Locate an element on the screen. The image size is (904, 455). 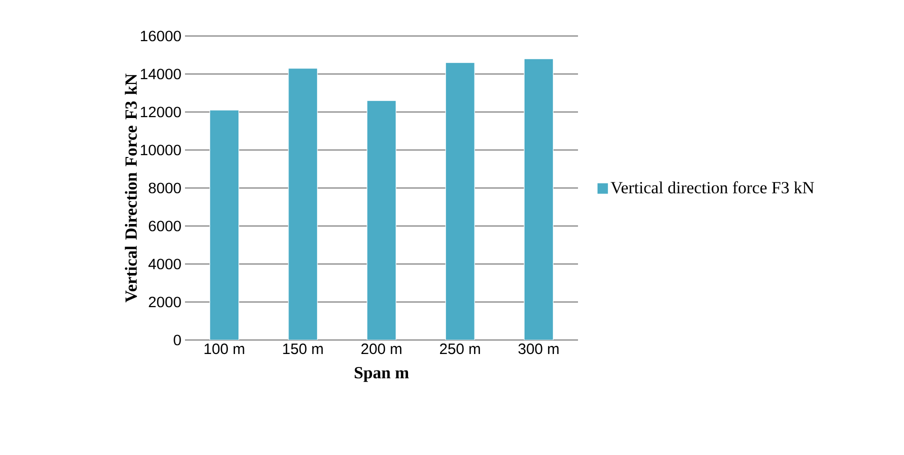
x-tick-label: 150 m is located at coordinates (303, 349).